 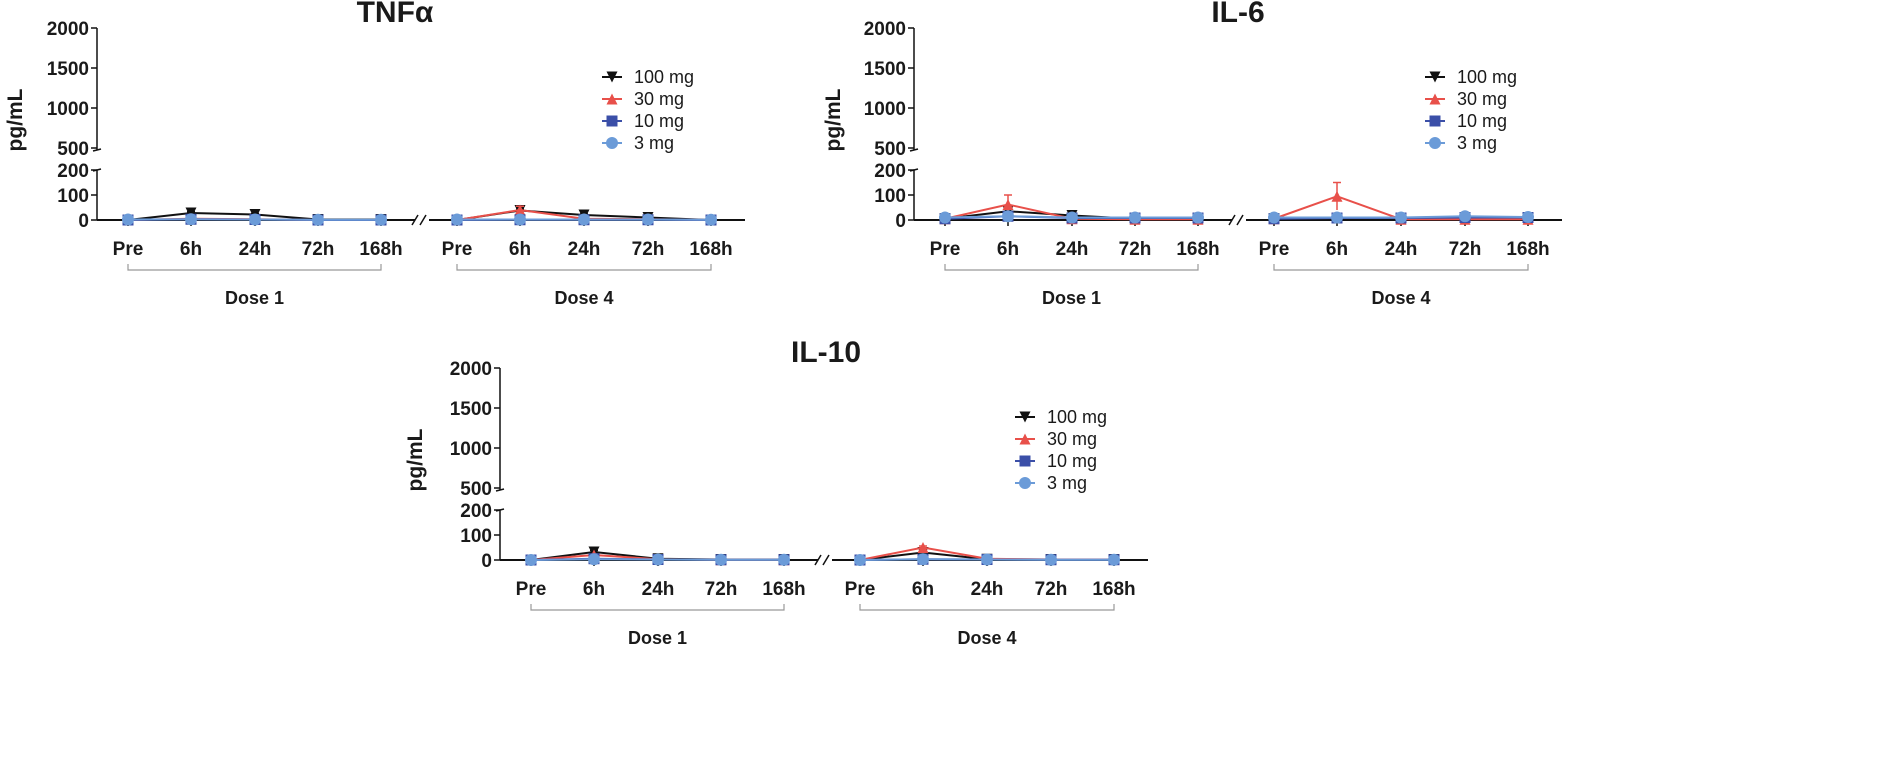 What do you see at coordinates (471, 409) in the screenshot?
I see `y-tick-label: 1500` at bounding box center [471, 409].